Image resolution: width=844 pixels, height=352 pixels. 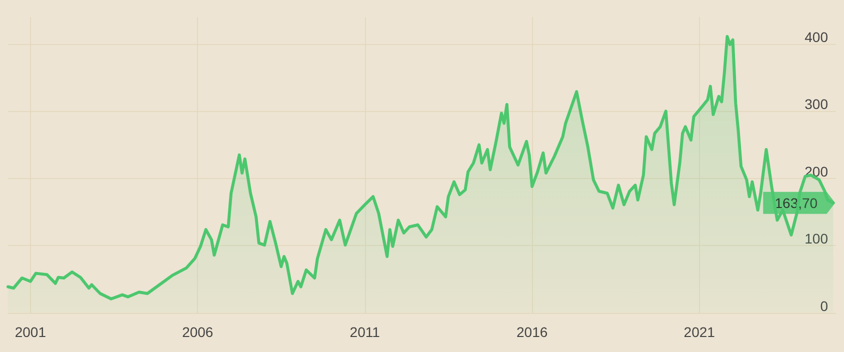 What do you see at coordinates (198, 332) in the screenshot?
I see `x-tick-label: 2006` at bounding box center [198, 332].